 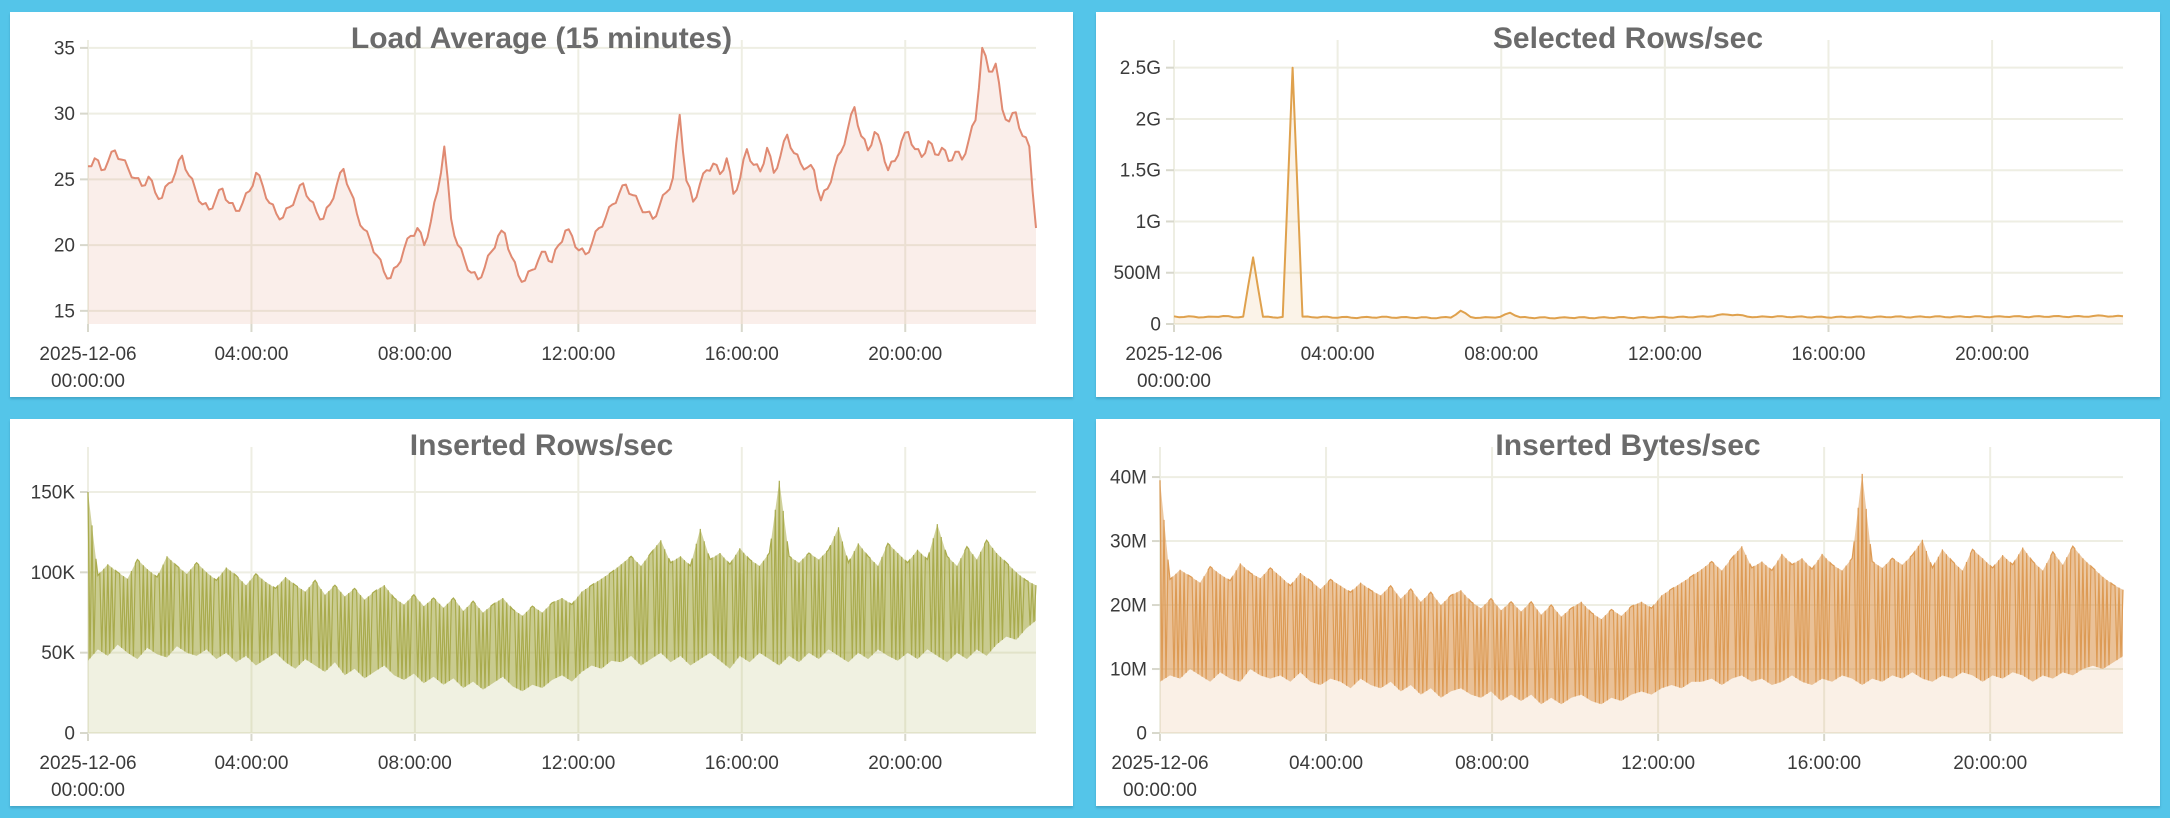 What do you see at coordinates (53, 573) in the screenshot?
I see `svg-text: 100K` at bounding box center [53, 573].